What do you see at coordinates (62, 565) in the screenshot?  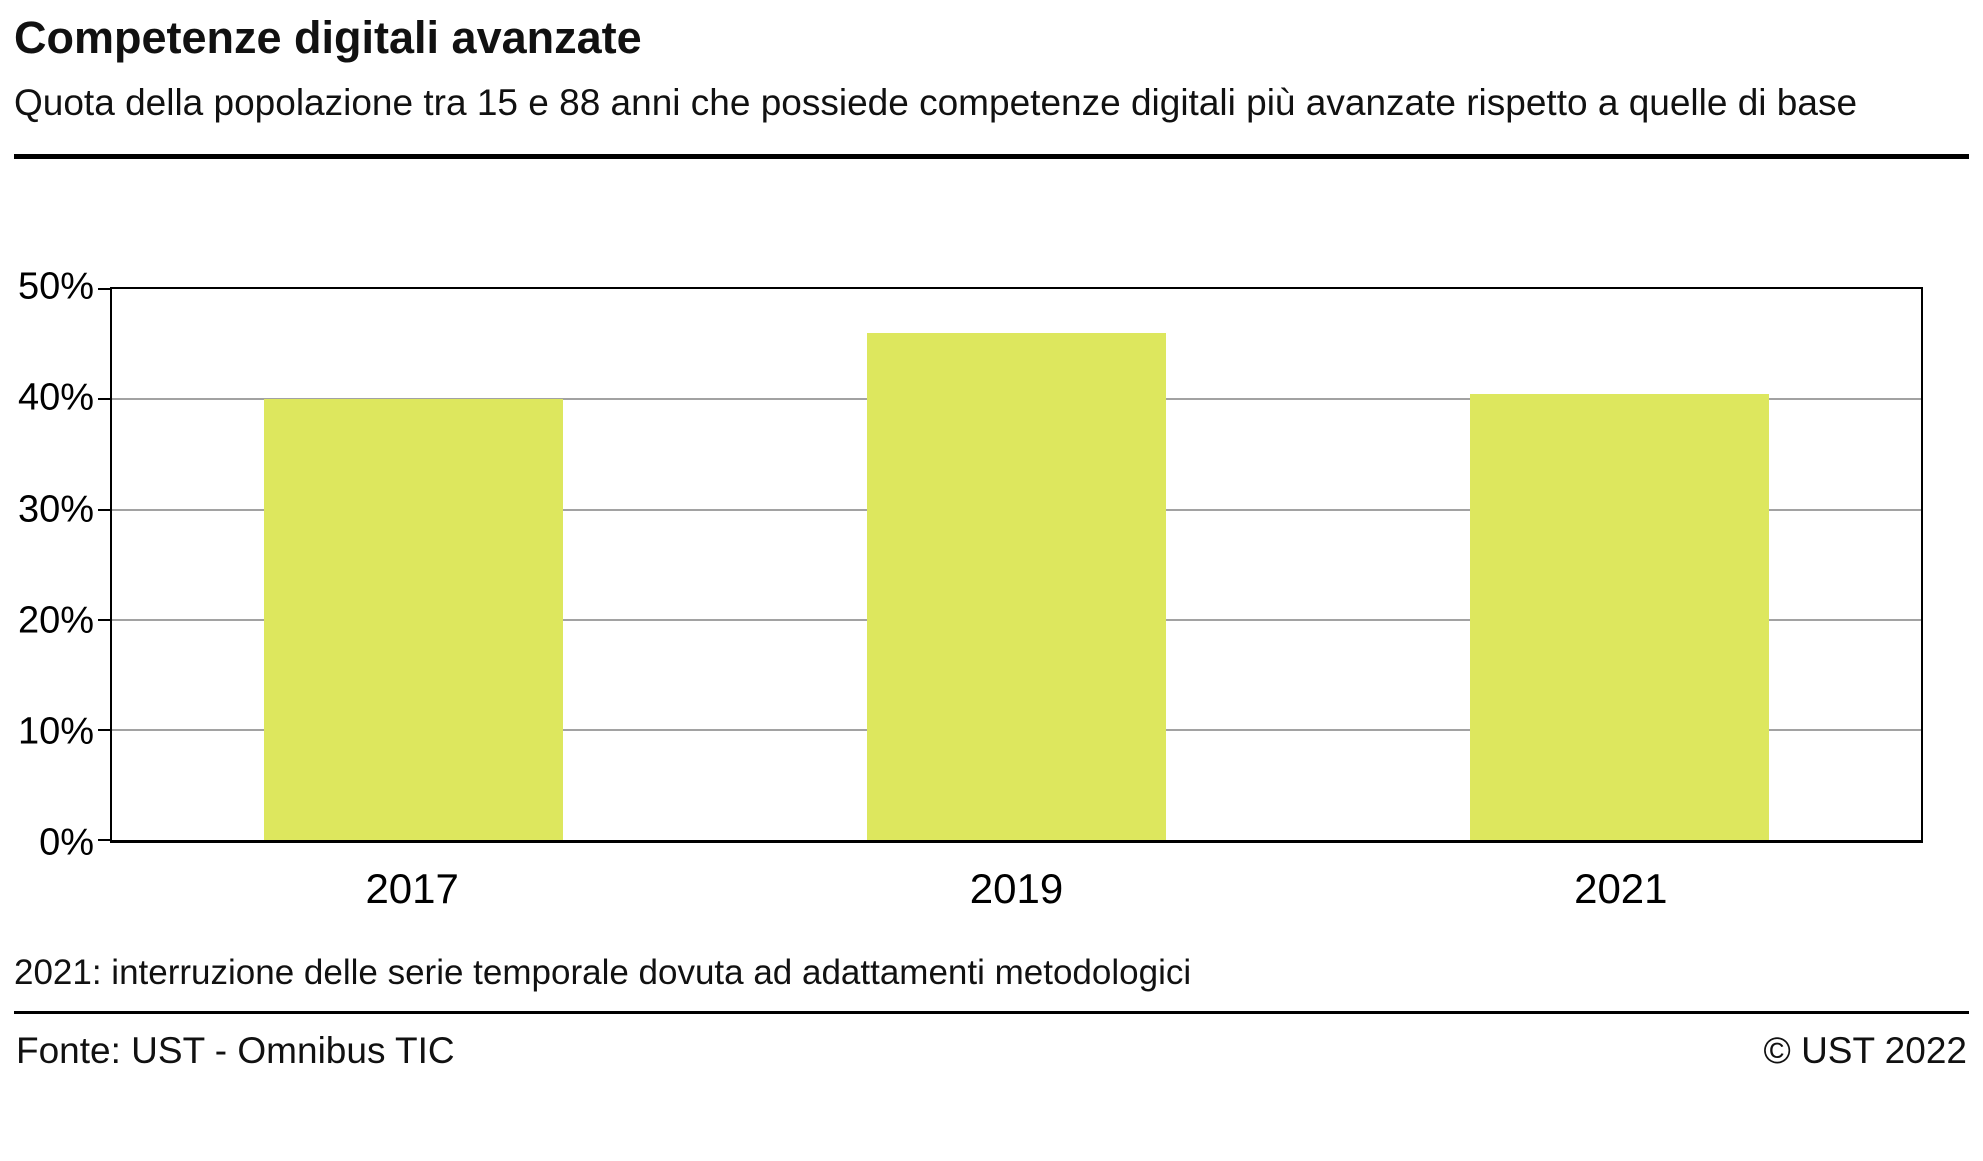 I see `y-axis: 0% 10% 20% 30% 40% 50%` at bounding box center [62, 565].